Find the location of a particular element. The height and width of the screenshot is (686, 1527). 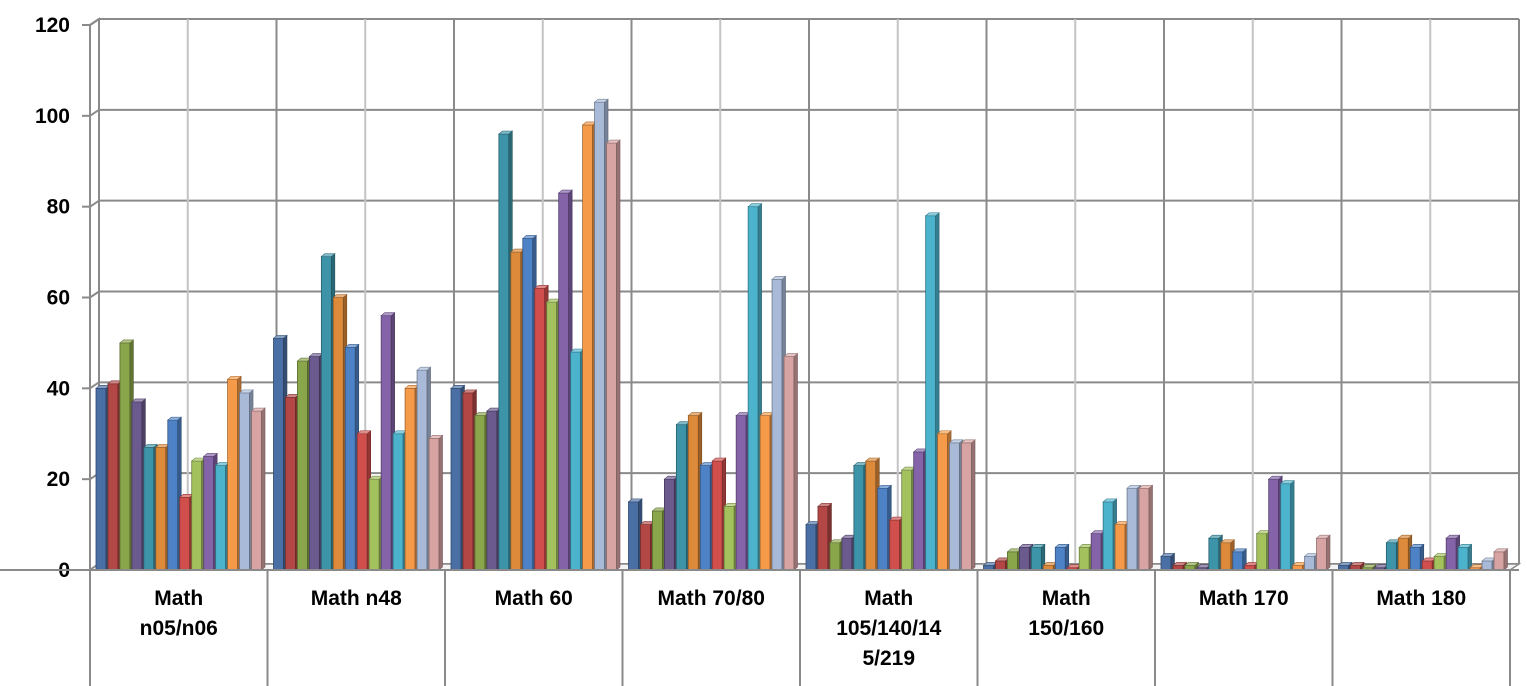

category-label: Math 180 is located at coordinates (1421, 598).